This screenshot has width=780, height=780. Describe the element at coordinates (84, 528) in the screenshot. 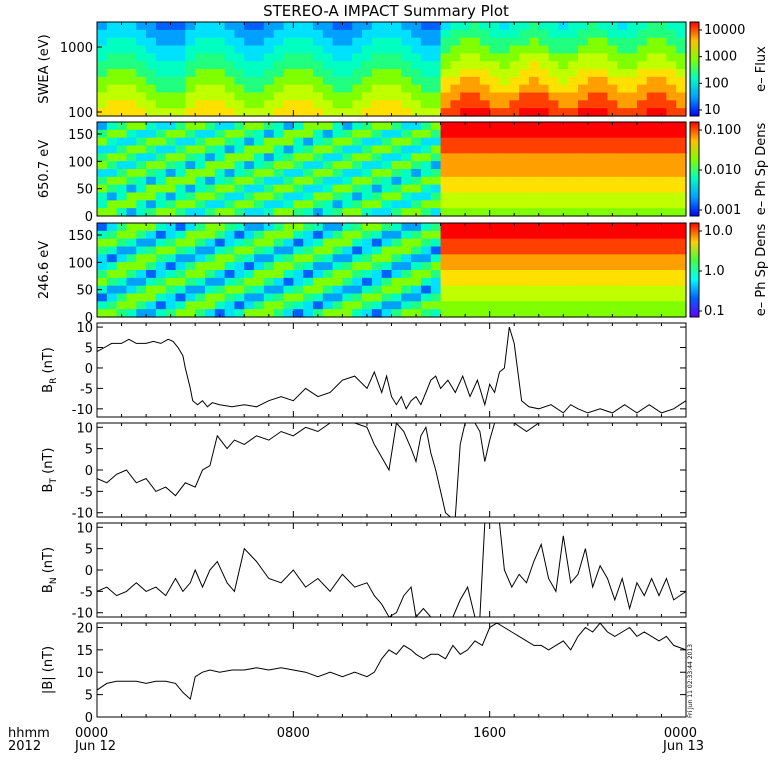

I see `y-tick-label: 10` at that location.